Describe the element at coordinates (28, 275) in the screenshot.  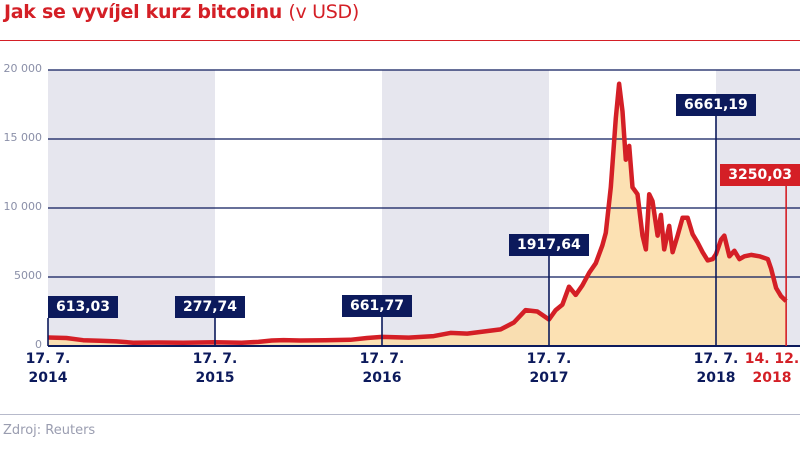
I see `y-tick-label: 5000` at that location.